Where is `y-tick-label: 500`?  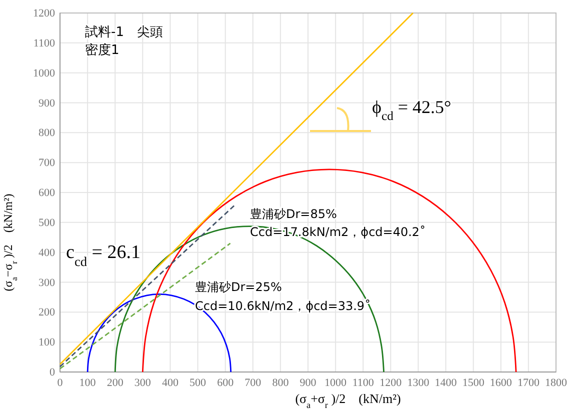
y-tick-label: 500 is located at coordinates (47, 222).